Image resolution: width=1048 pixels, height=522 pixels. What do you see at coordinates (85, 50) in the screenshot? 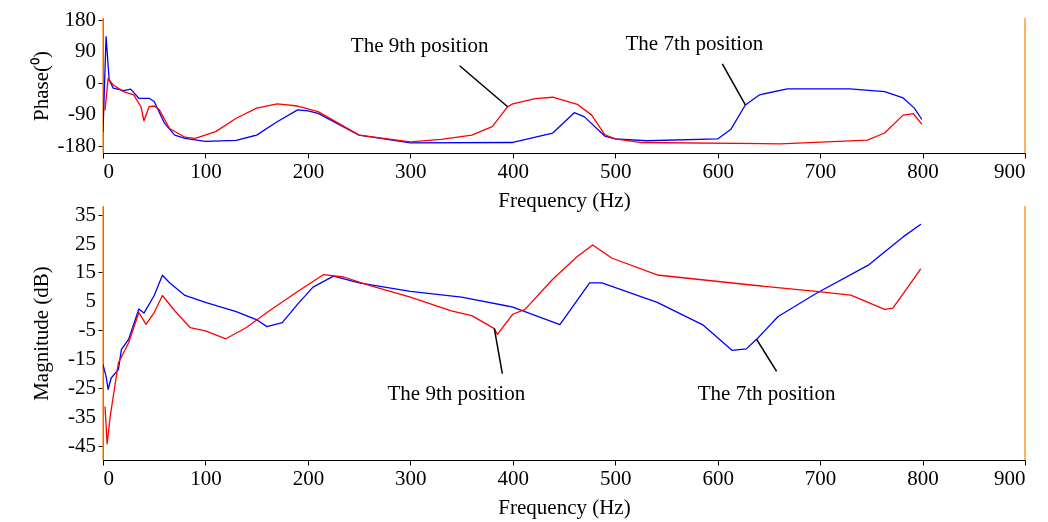
I see `y-tick-label: 90` at bounding box center [85, 50].